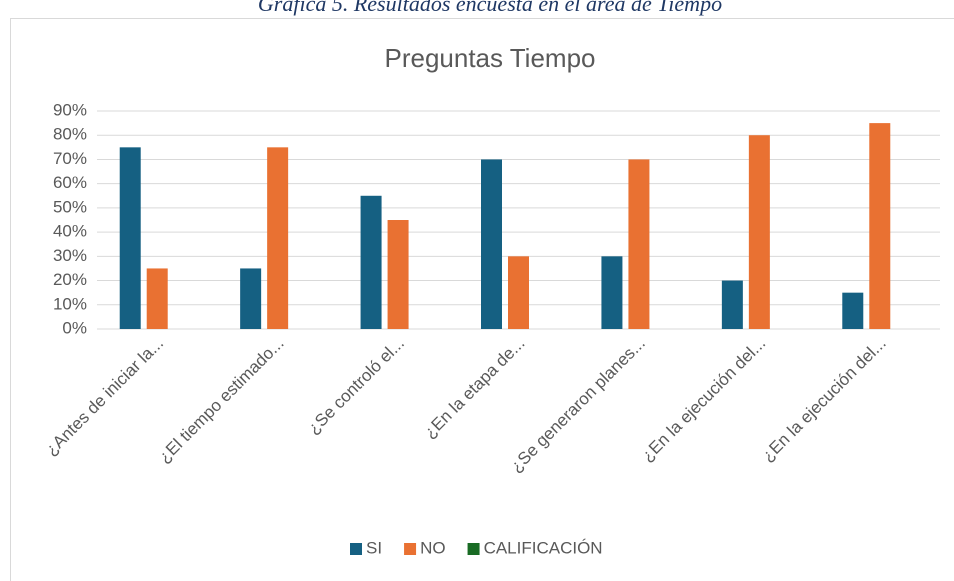  I want to click on y-tick-label: 70%, so click(70, 158).